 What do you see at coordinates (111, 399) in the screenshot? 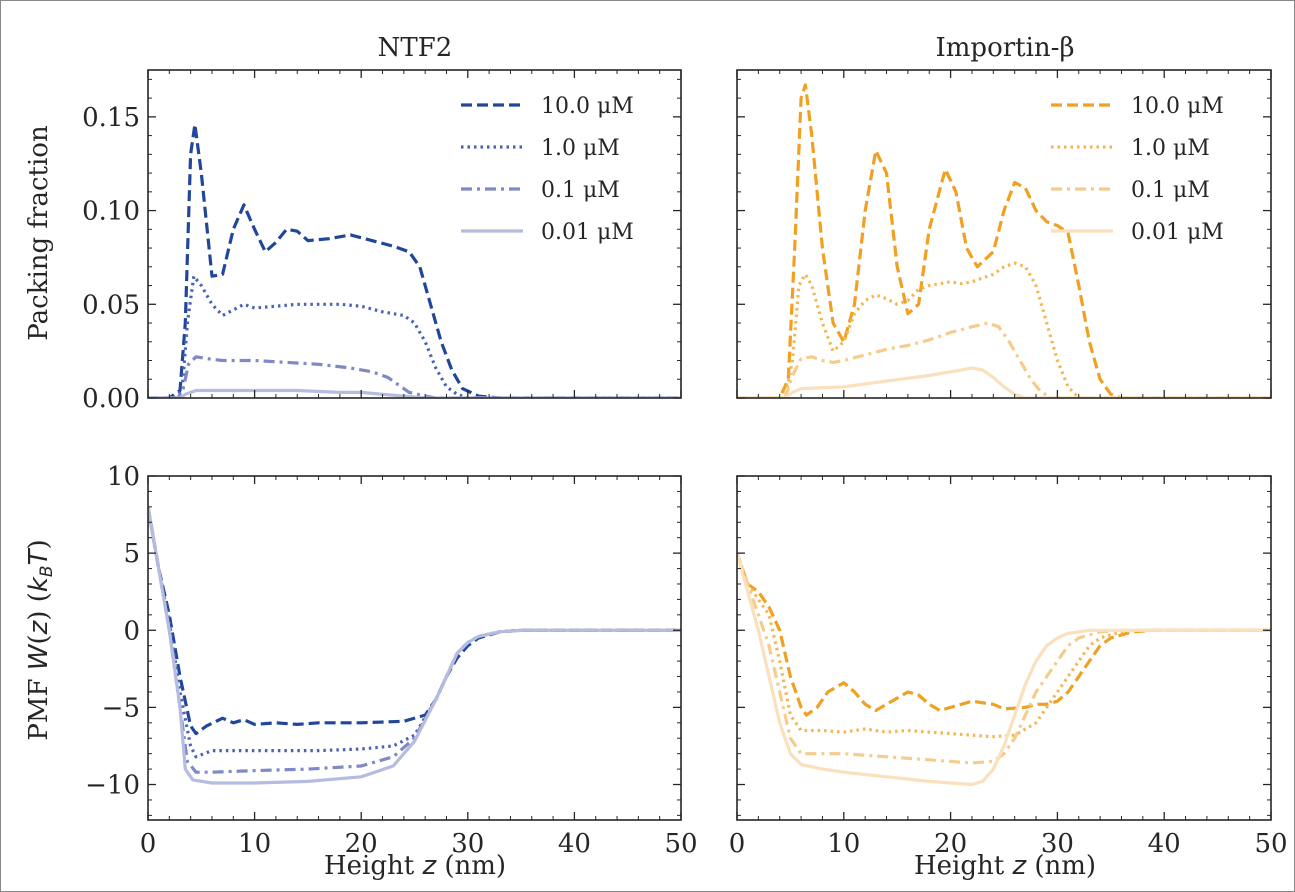
I see `y-tick-label: 0.00` at bounding box center [111, 399].